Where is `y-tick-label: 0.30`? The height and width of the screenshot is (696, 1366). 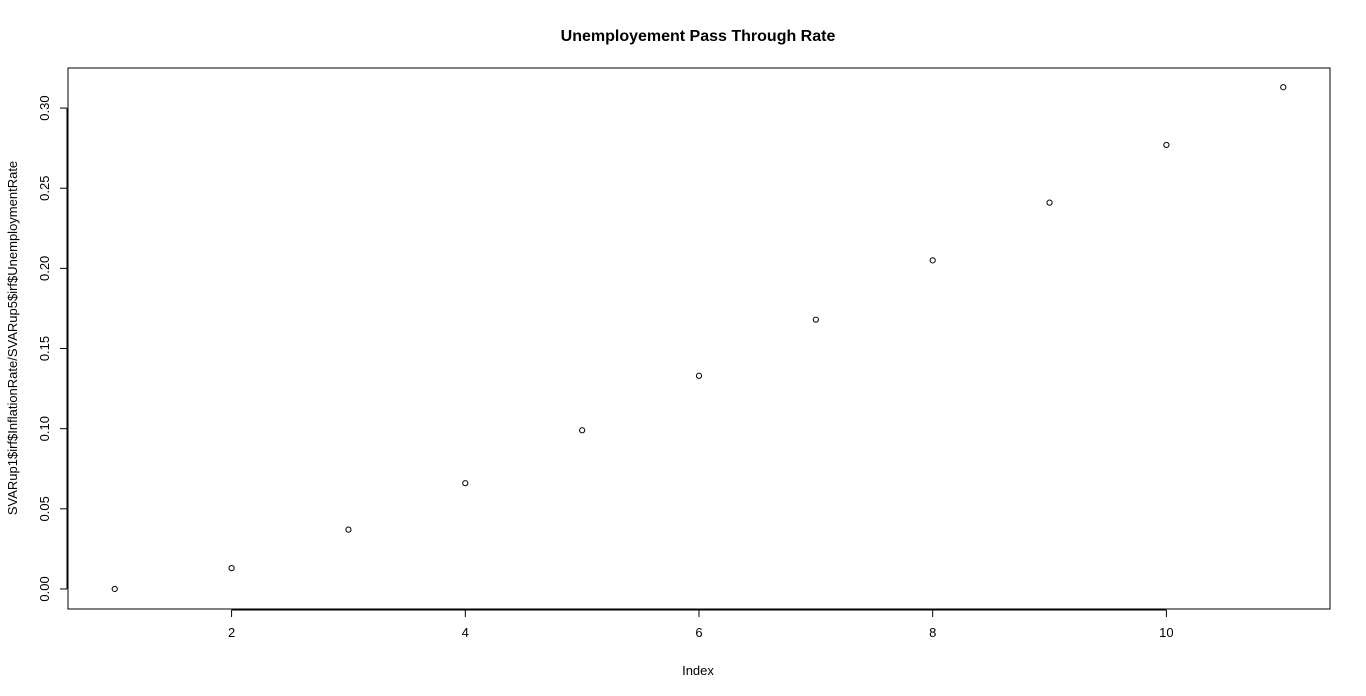 y-tick-label: 0.30 is located at coordinates (44, 107).